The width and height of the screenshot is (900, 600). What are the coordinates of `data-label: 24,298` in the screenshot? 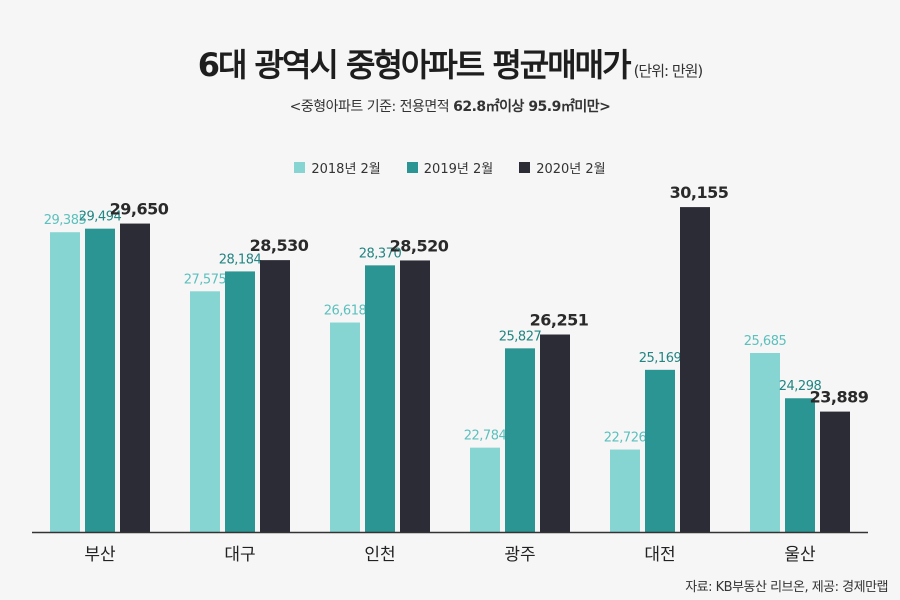 It's located at (800, 386).